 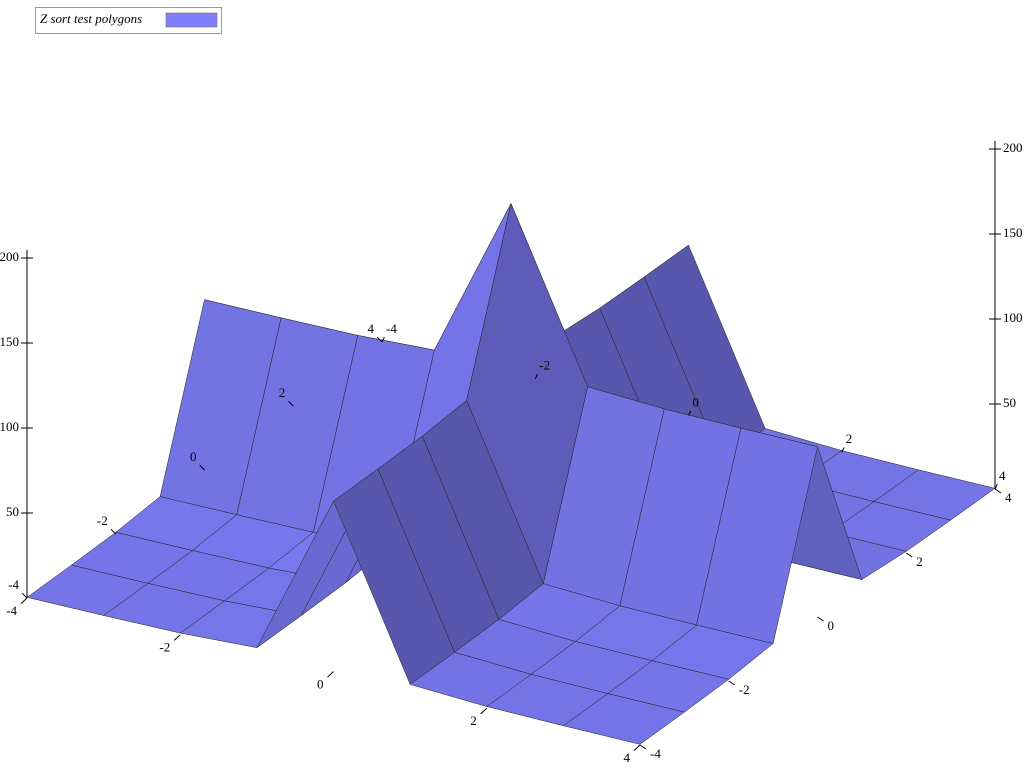 What do you see at coordinates (91, 18) in the screenshot?
I see `legend-label: Z sort test polygons` at bounding box center [91, 18].